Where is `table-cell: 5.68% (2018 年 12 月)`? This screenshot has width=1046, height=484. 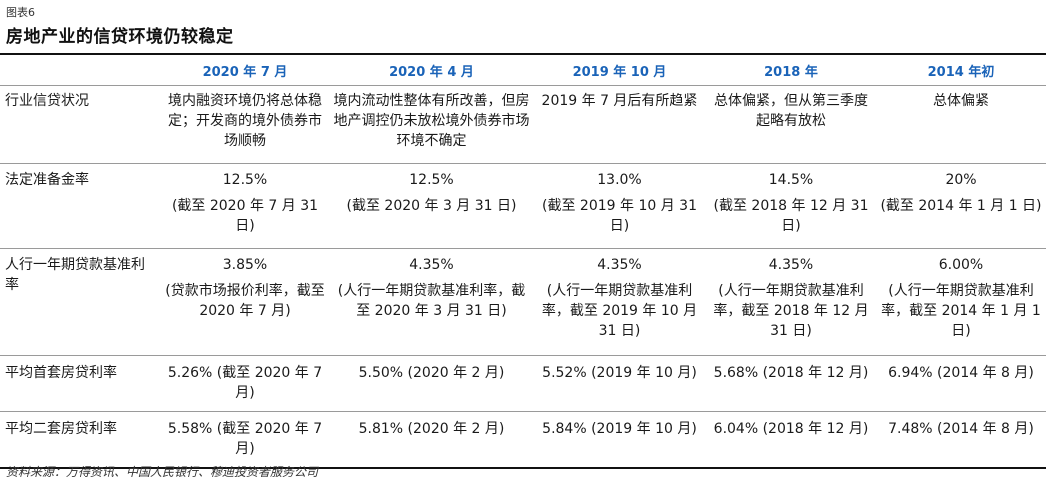 table-cell: 5.68% (2018 年 12 月) is located at coordinates (791, 383).